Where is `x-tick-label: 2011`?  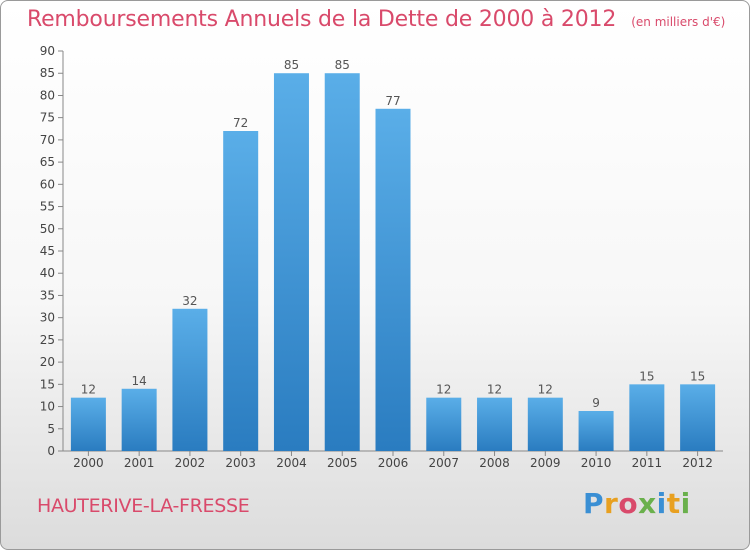
x-tick-label: 2011 is located at coordinates (647, 463).